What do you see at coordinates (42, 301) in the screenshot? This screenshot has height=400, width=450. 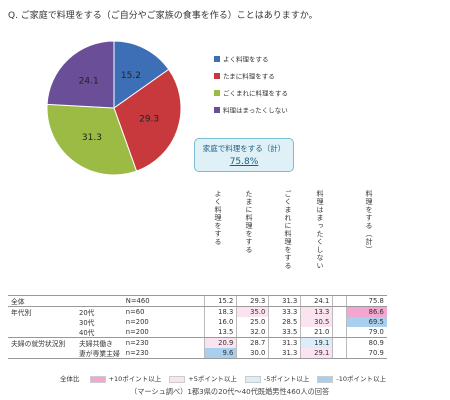 I see `row-group-label: 全体` at bounding box center [42, 301].